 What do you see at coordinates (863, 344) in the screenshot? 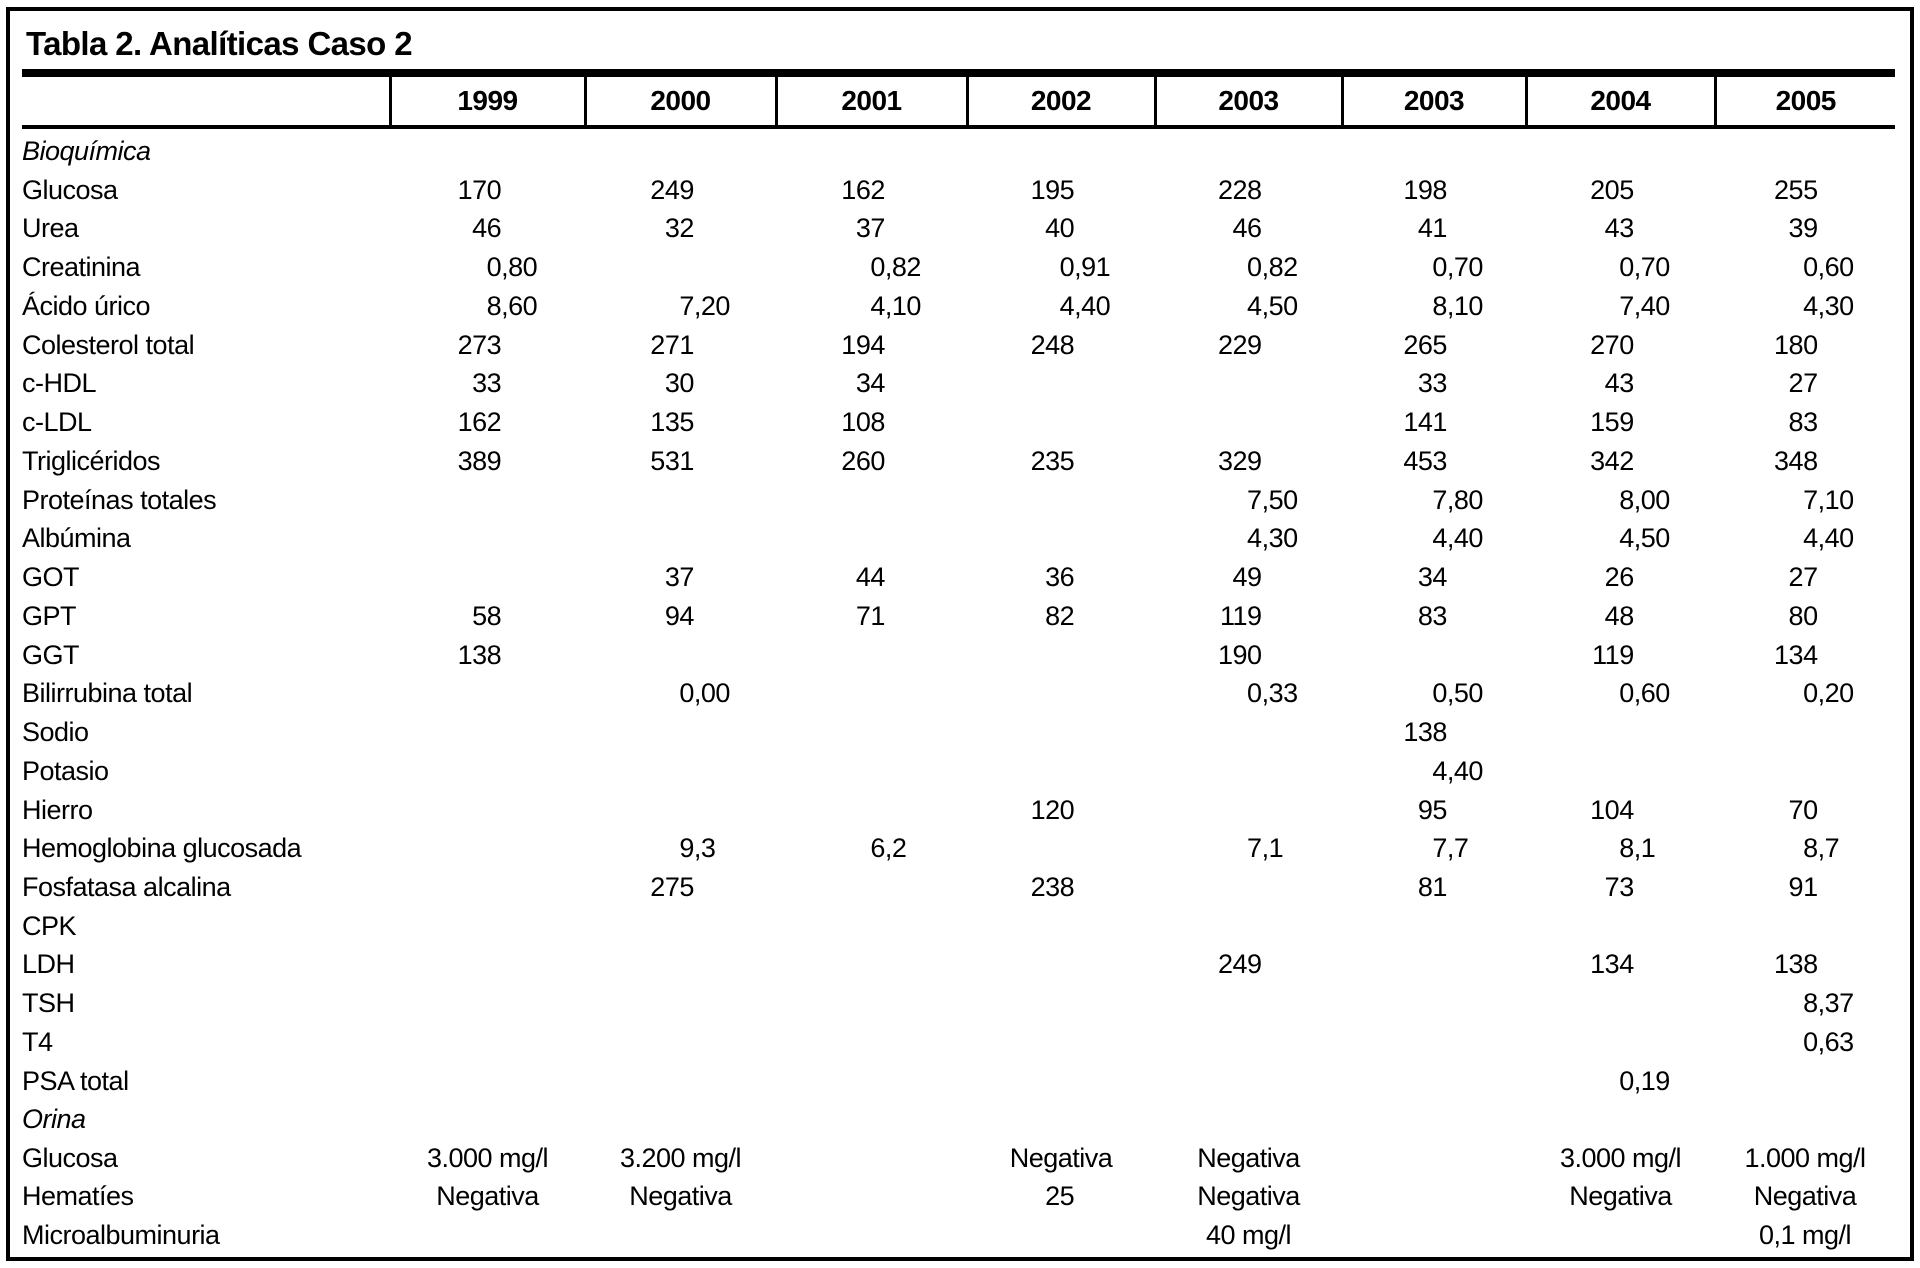
I see `value-integer-part: 194` at bounding box center [863, 344].